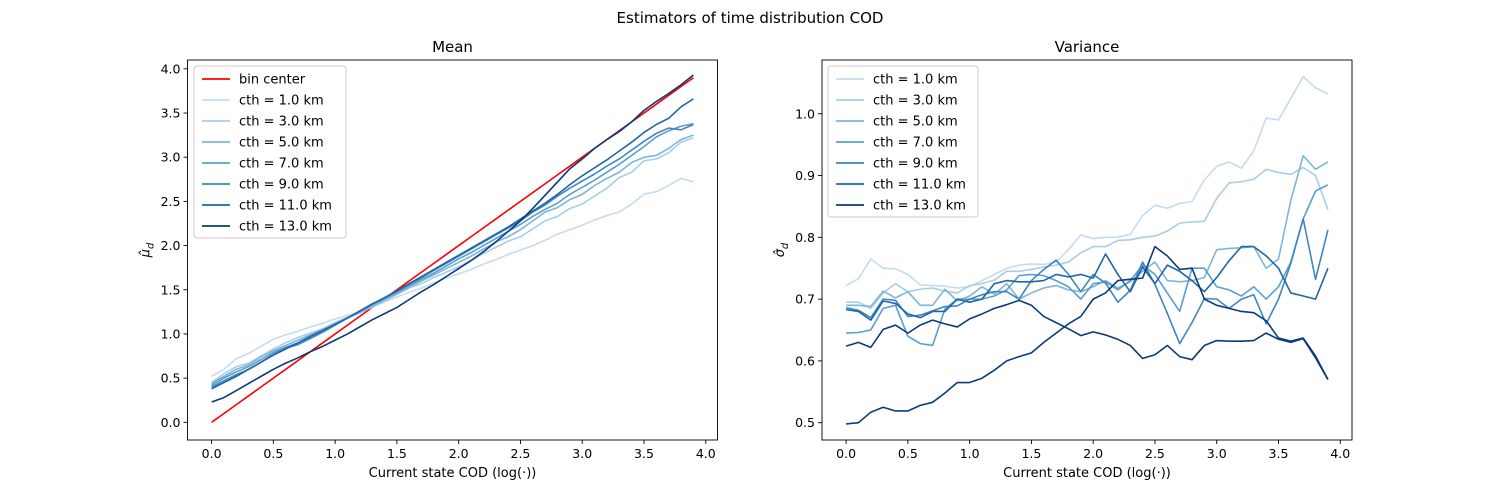 This screenshot has width=1500, height=500. Describe the element at coordinates (148, 250) in the screenshot. I see `y-axis-label: μ̂d` at that location.